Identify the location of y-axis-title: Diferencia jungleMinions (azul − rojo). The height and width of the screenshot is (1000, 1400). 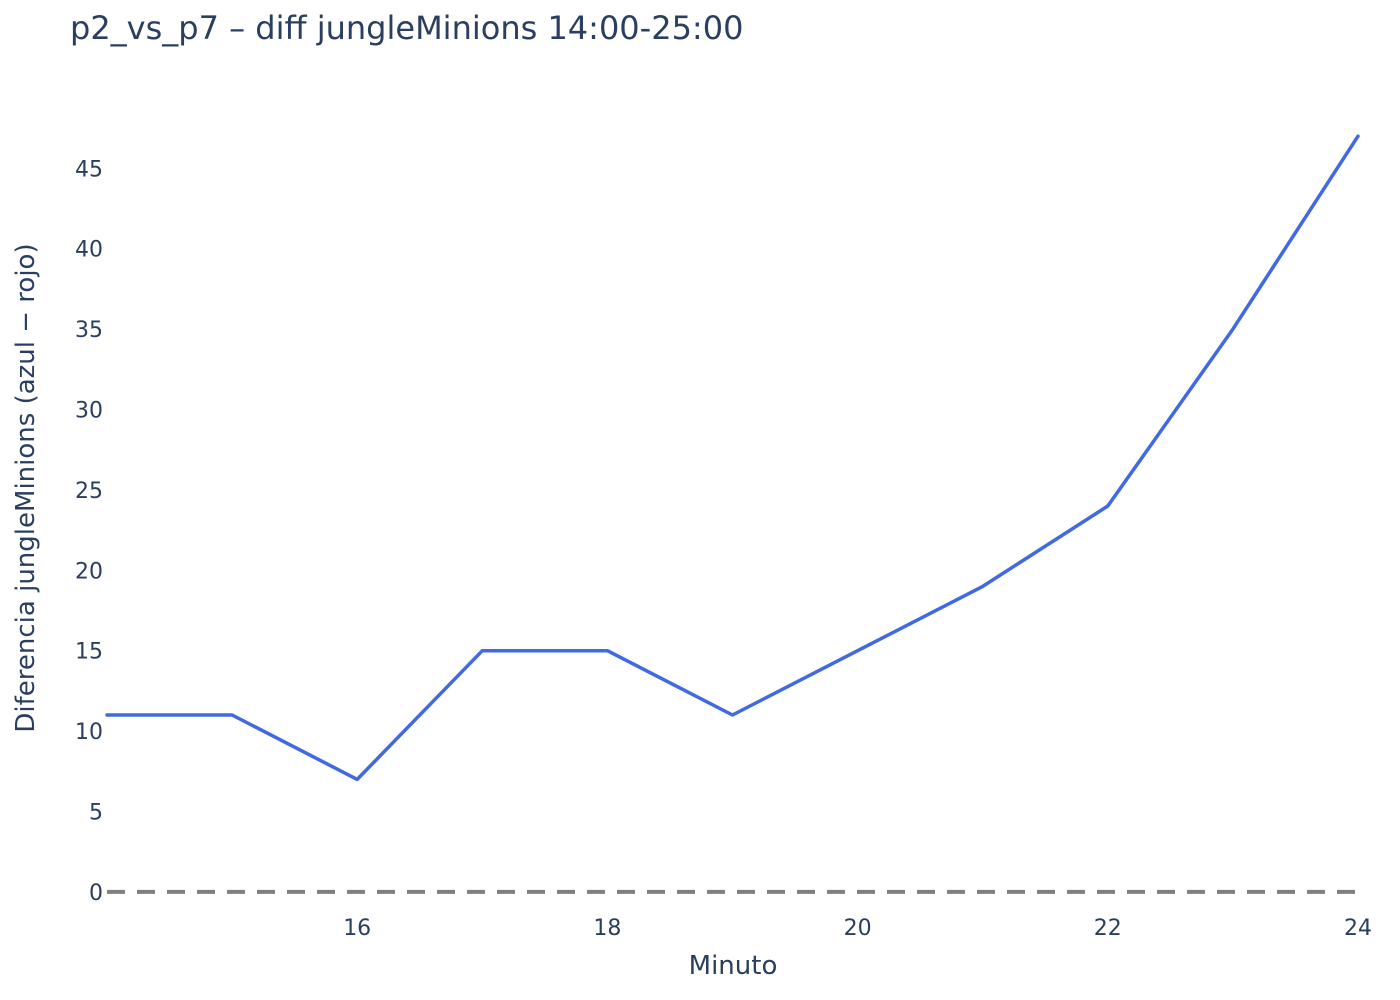
(26, 487).